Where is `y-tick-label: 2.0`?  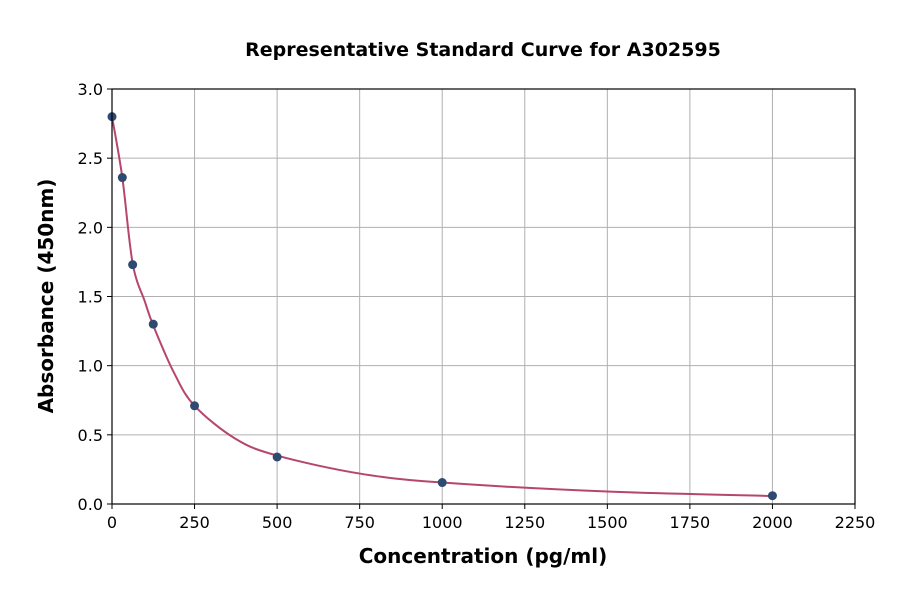 y-tick-label: 2.0 is located at coordinates (90, 227).